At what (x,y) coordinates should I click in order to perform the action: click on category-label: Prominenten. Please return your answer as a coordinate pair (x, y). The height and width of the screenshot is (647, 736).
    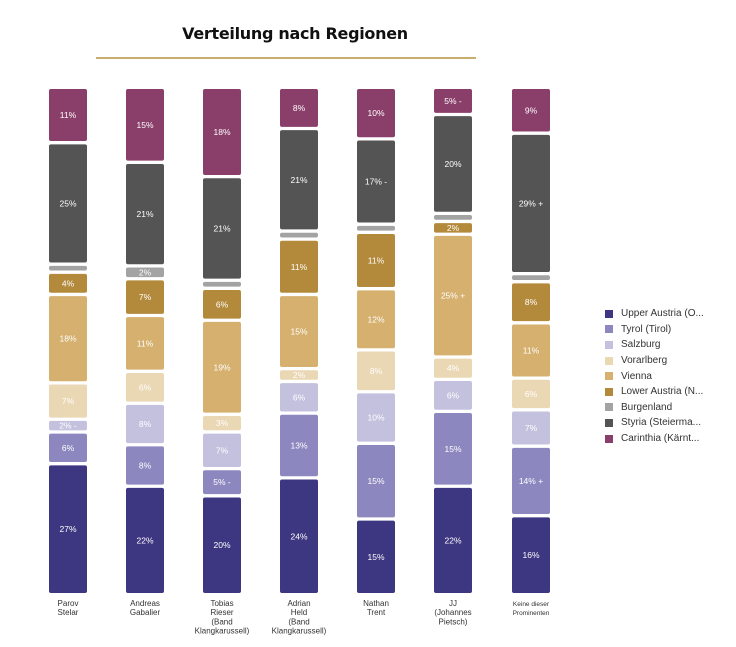
    Looking at the image, I should click on (531, 613).